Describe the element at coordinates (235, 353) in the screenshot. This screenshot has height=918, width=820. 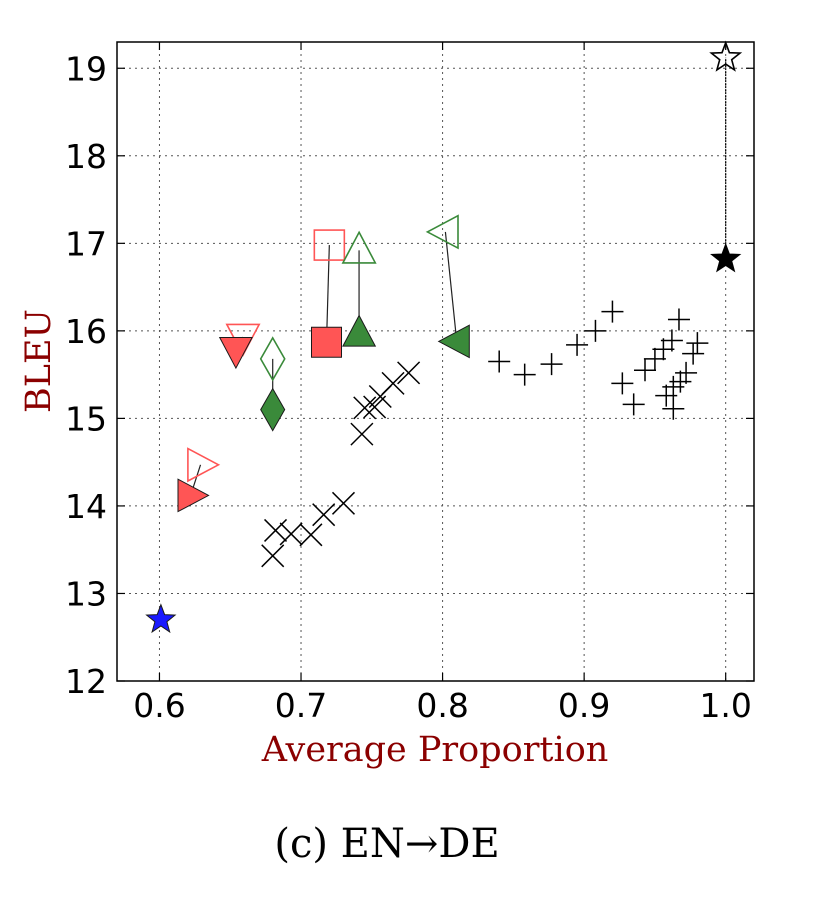
I see `triangle-down-filled-point` at that location.